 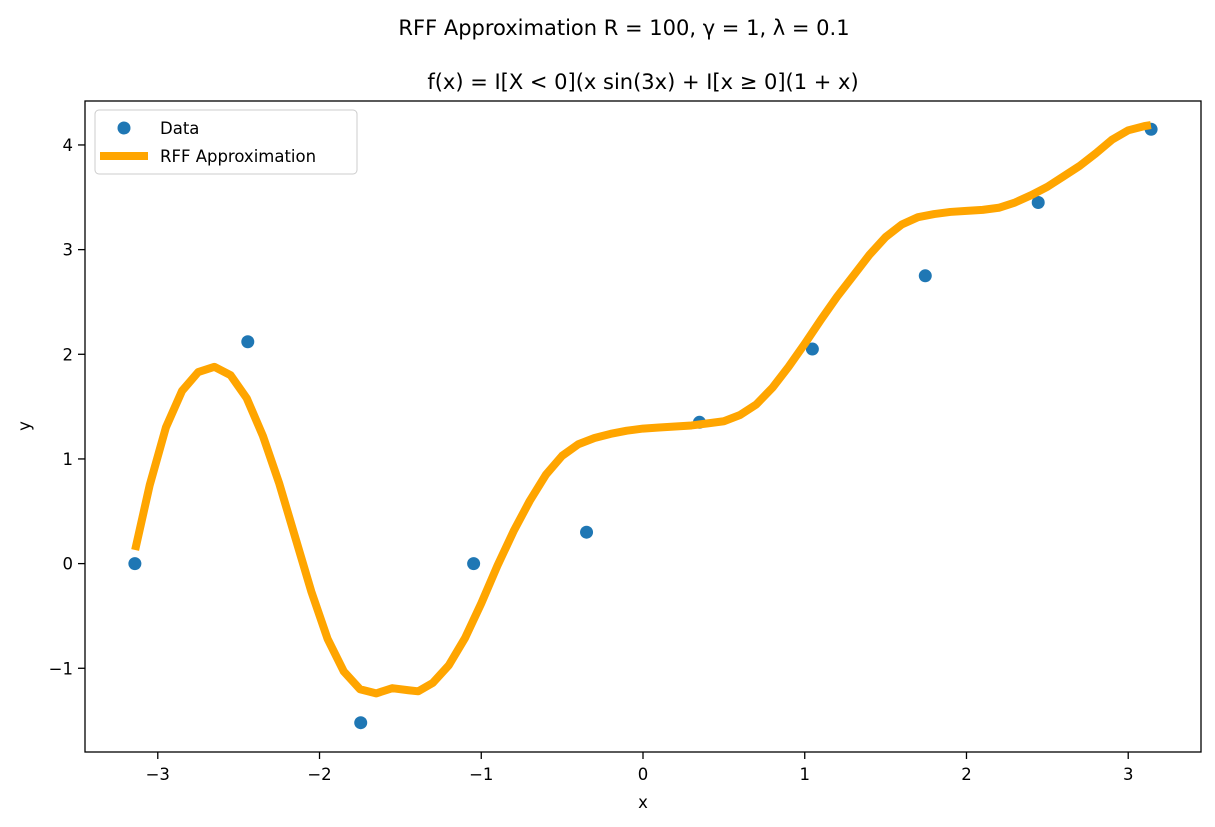 I want to click on y-tick-label: 0, so click(x=68, y=564).